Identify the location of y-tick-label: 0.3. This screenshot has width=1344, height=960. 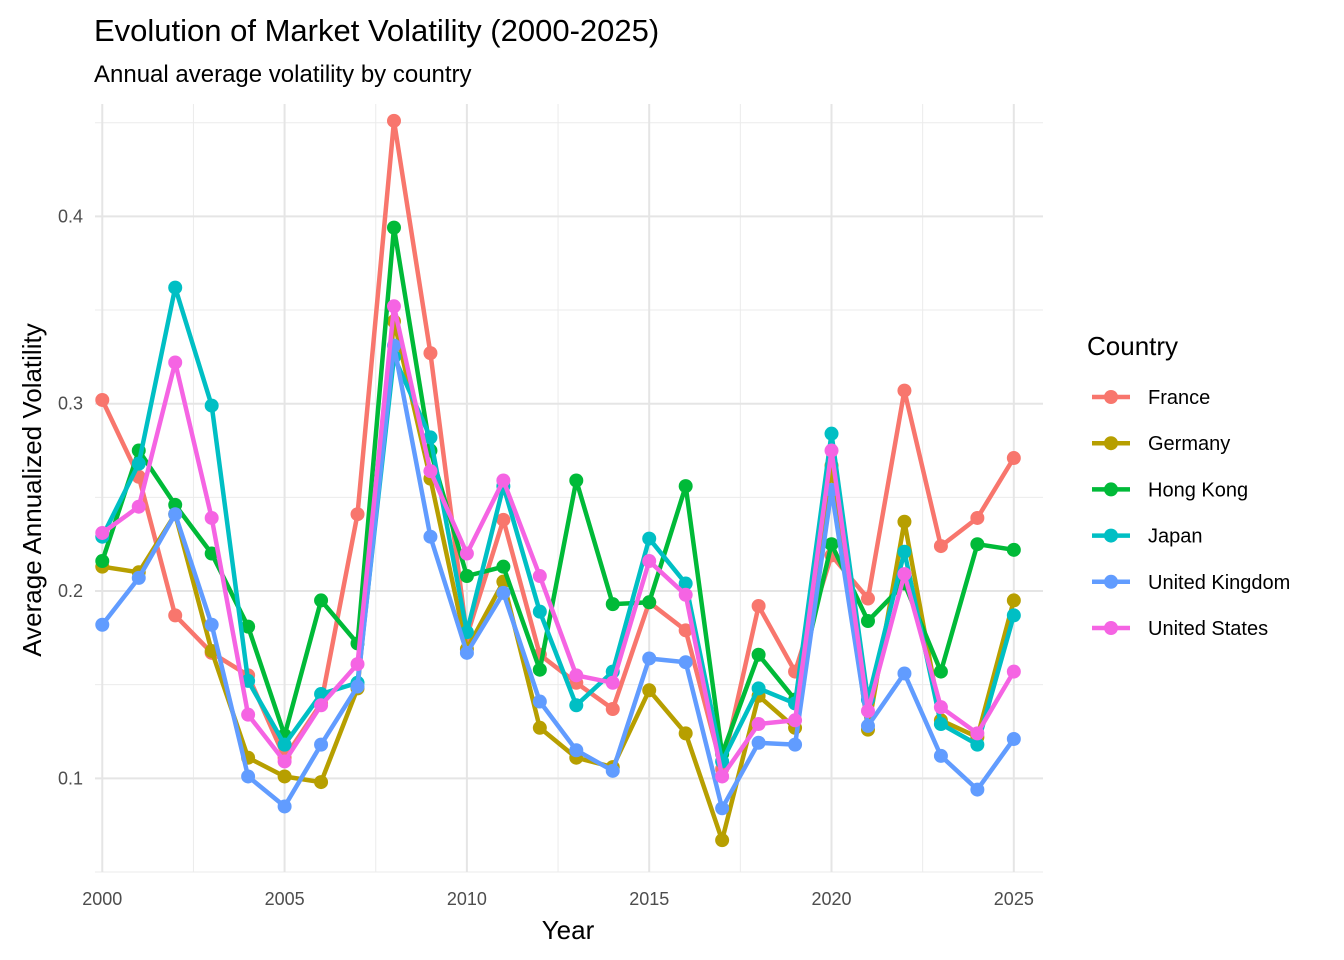
(70, 404).